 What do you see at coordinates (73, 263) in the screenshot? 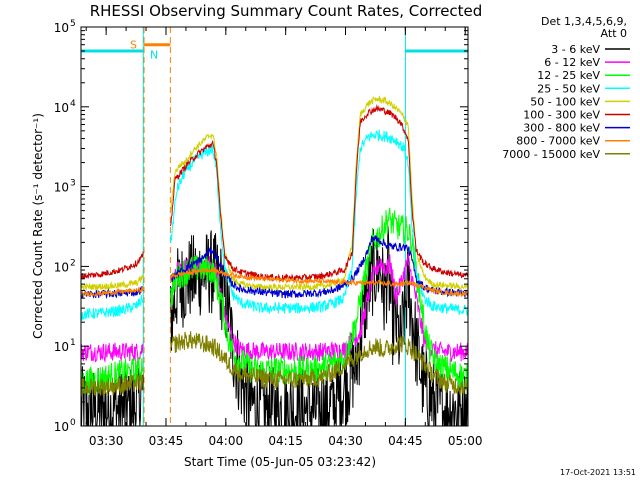
I see `y-tick-exponent: 2` at bounding box center [73, 263].